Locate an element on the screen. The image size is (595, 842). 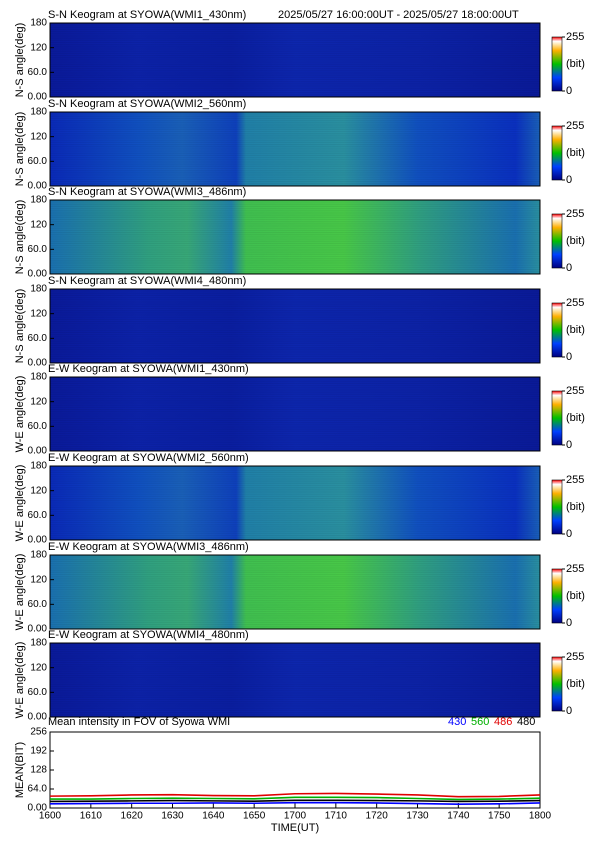
panel-title: Mean intensity in FOV of Syowa WMI is located at coordinates (139, 722).